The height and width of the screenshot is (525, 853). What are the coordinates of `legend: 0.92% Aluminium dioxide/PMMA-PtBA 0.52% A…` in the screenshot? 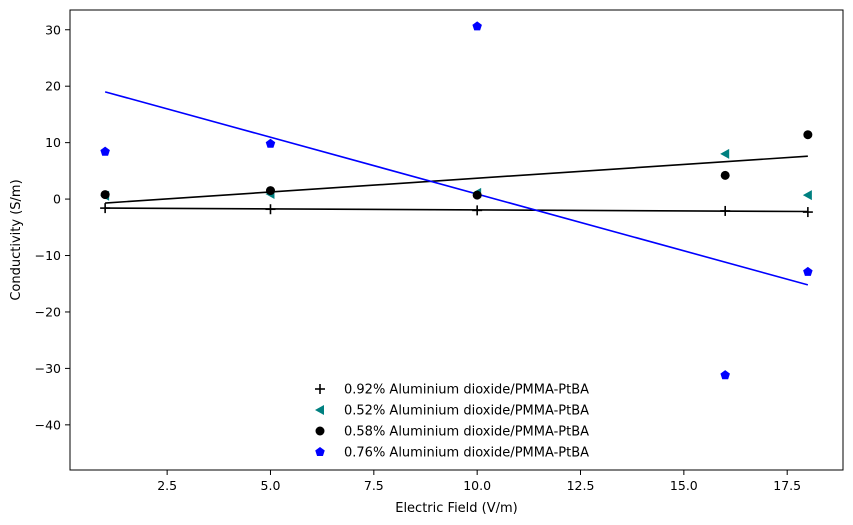 It's located at (452, 422).